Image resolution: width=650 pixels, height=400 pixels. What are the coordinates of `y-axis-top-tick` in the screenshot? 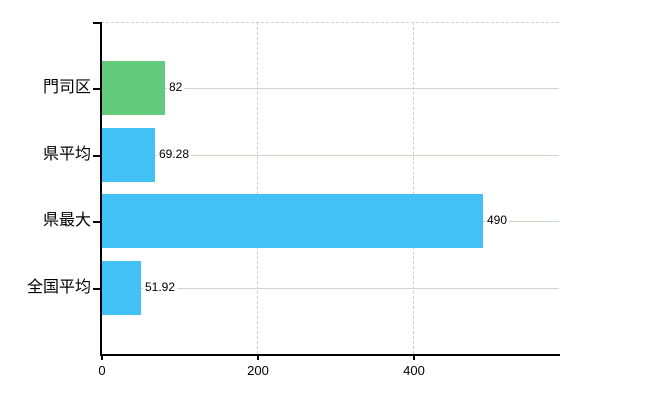 It's located at (97, 23).